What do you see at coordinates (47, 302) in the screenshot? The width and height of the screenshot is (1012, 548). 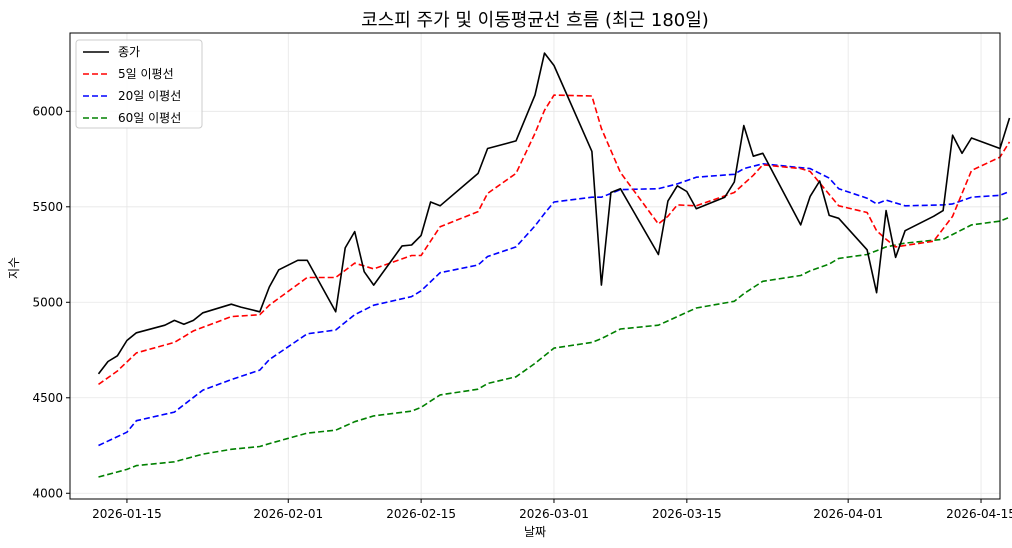 I see `y-tick-label: 5000` at bounding box center [47, 302].